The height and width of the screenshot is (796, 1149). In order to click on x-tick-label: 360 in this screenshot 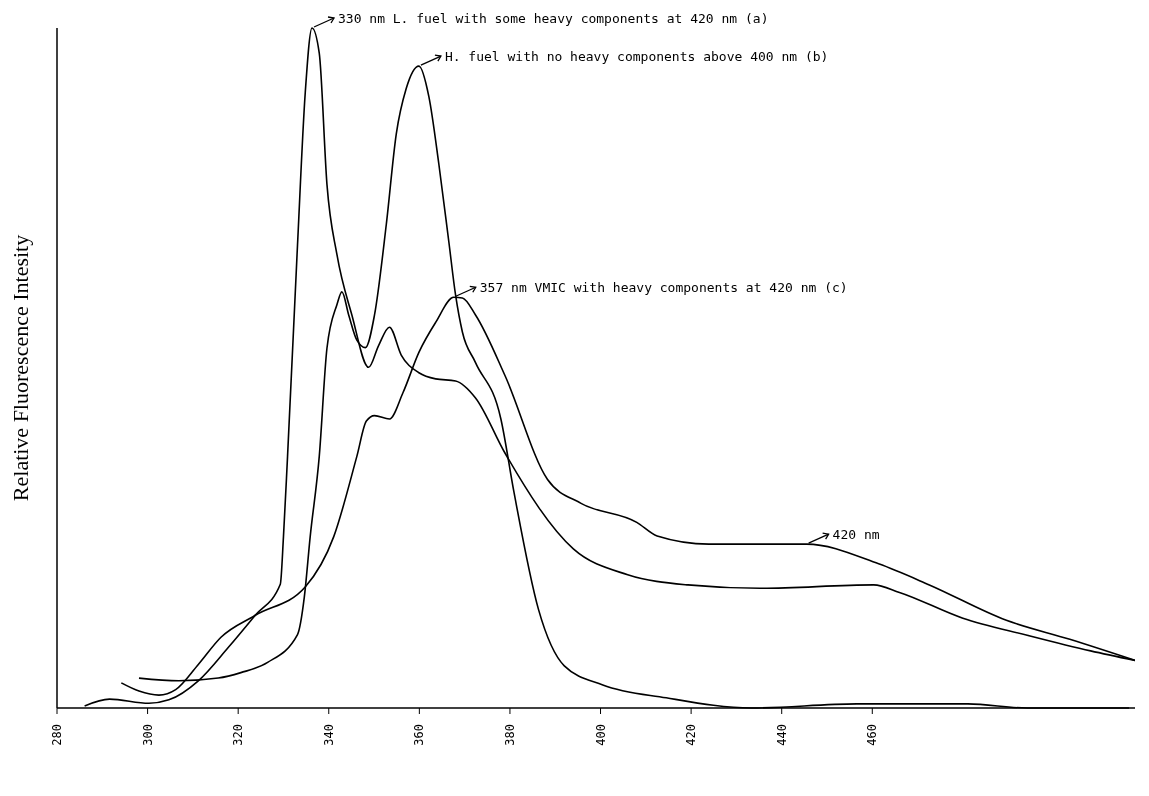, I will do `click(419, 735)`.